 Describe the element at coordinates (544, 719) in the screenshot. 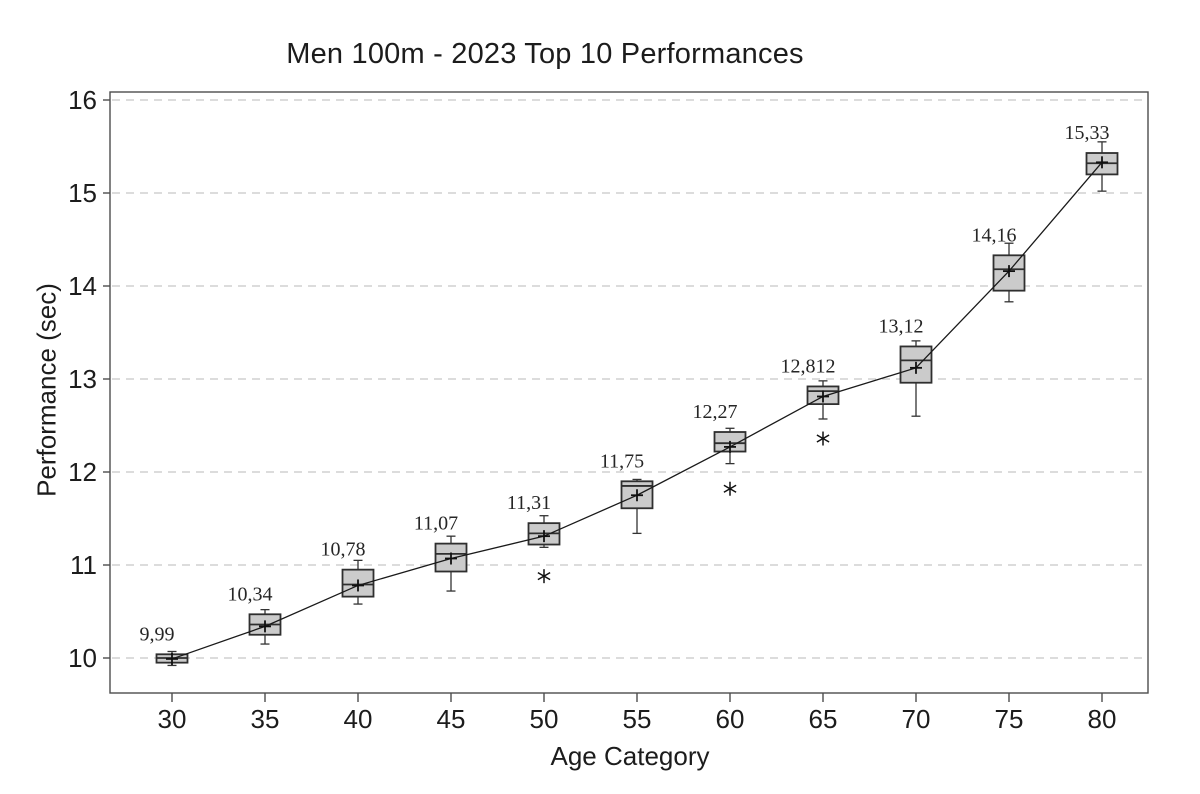

I see `x-tick-label: 50` at that location.